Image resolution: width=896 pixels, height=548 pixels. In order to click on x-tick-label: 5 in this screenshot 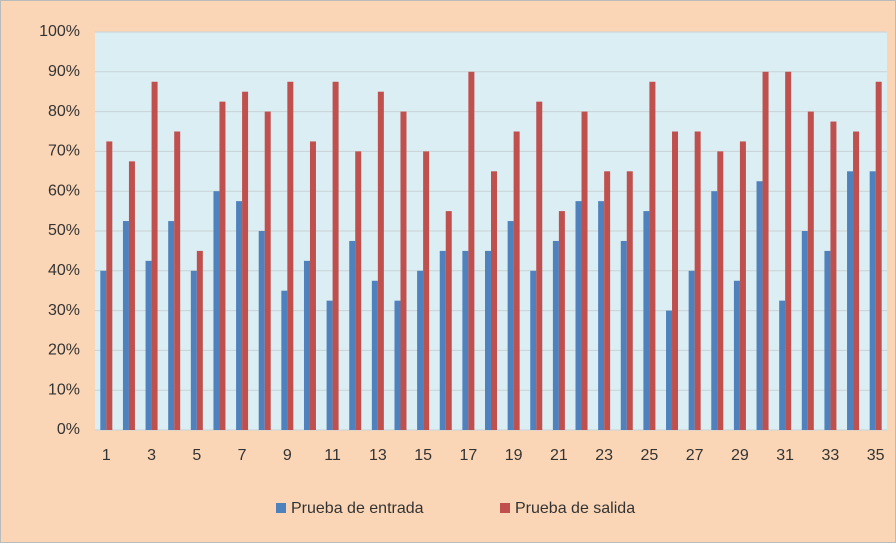, I will do `click(196, 455)`.